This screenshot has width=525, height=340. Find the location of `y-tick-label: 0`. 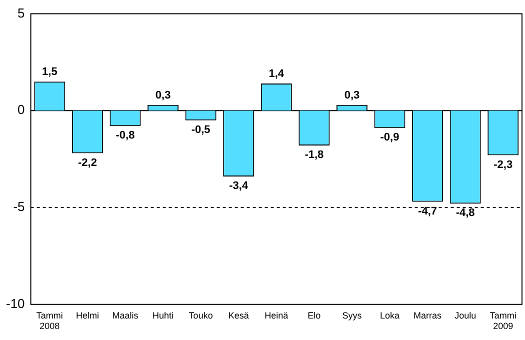

y-tick-label: 0 is located at coordinates (21, 110).